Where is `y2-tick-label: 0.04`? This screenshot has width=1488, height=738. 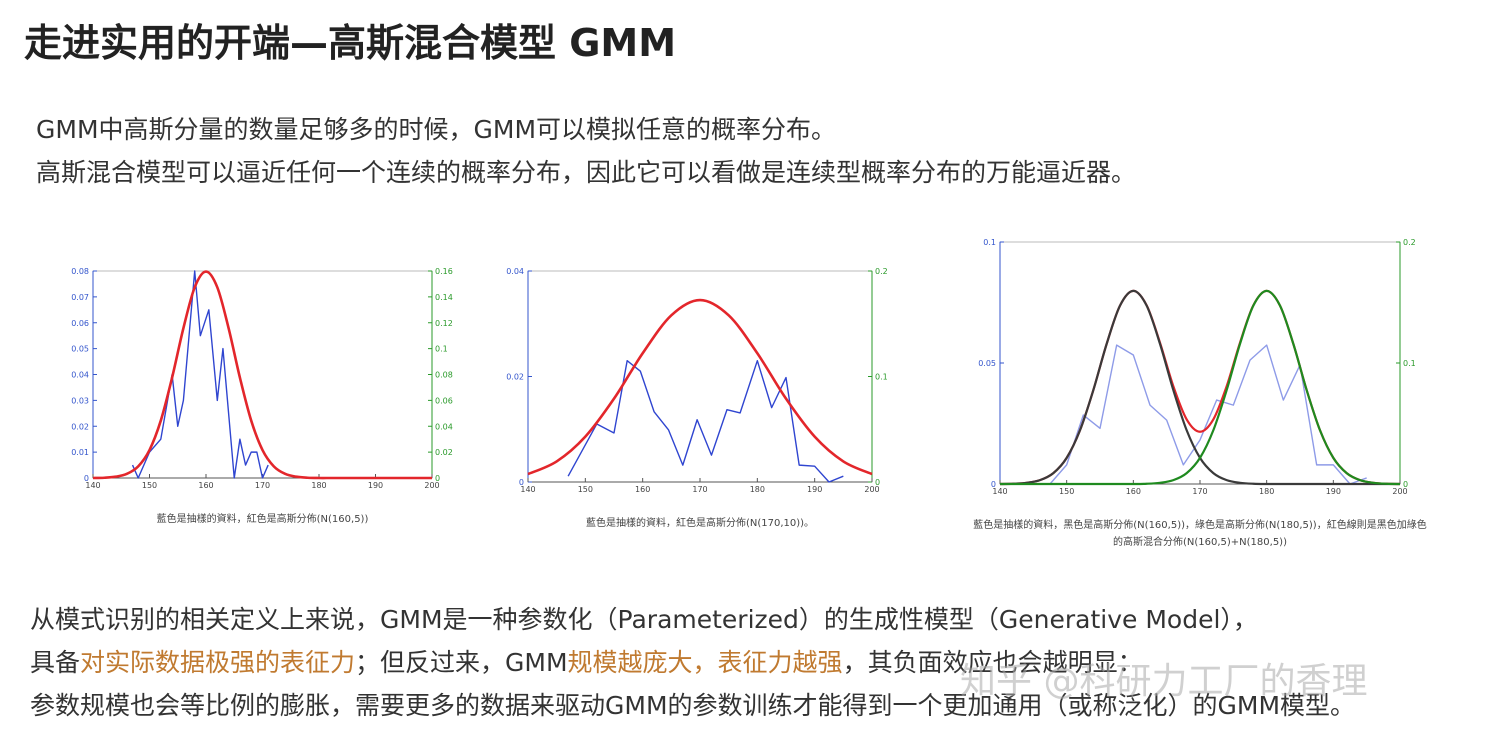 y2-tick-label: 0.04 is located at coordinates (444, 426).